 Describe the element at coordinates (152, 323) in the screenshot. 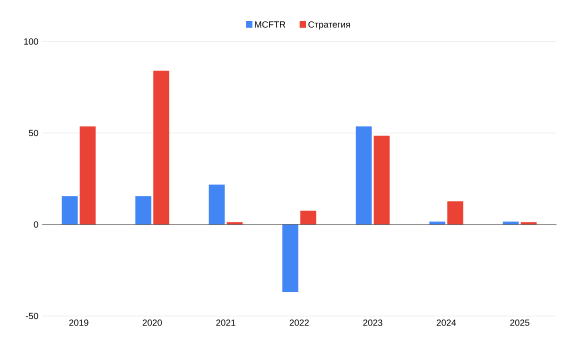

I see `x-tick-label: 2020` at that location.